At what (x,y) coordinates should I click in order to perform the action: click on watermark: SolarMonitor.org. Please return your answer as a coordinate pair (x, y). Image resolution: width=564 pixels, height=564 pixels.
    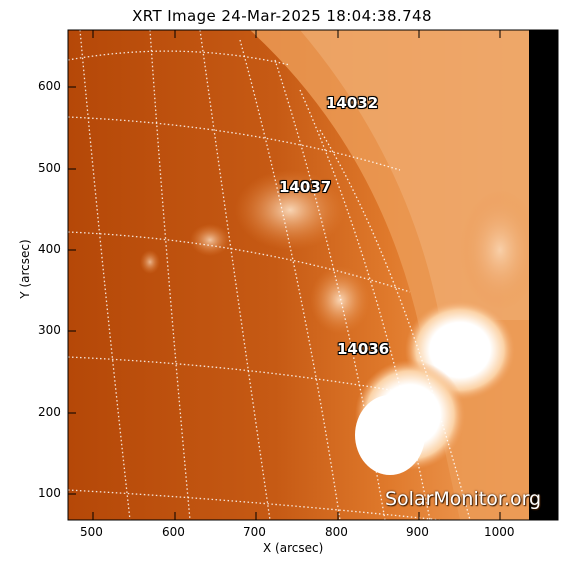
    Looking at the image, I should click on (463, 499).